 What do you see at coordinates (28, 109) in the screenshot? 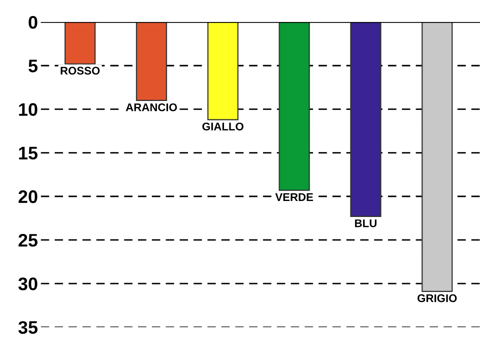
I see `y-tick-label: 10` at bounding box center [28, 109].